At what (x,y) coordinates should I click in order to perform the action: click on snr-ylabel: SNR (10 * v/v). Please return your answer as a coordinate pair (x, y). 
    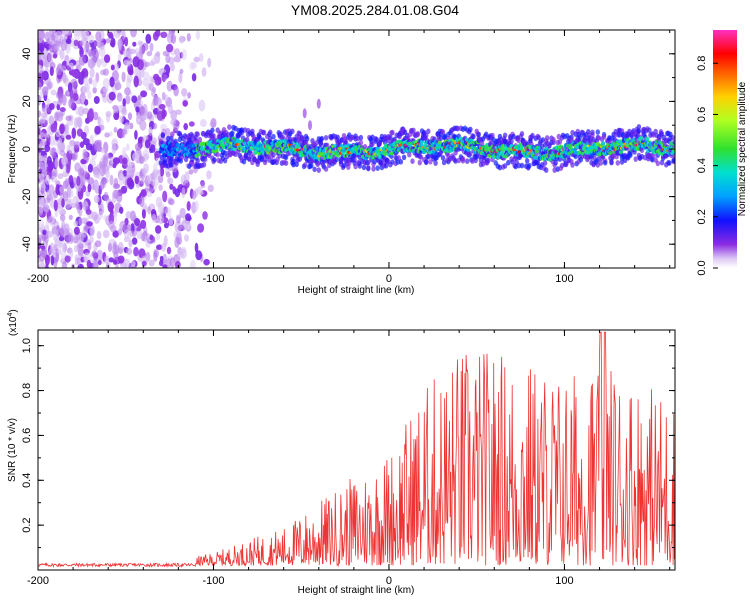
    Looking at the image, I should click on (12, 450).